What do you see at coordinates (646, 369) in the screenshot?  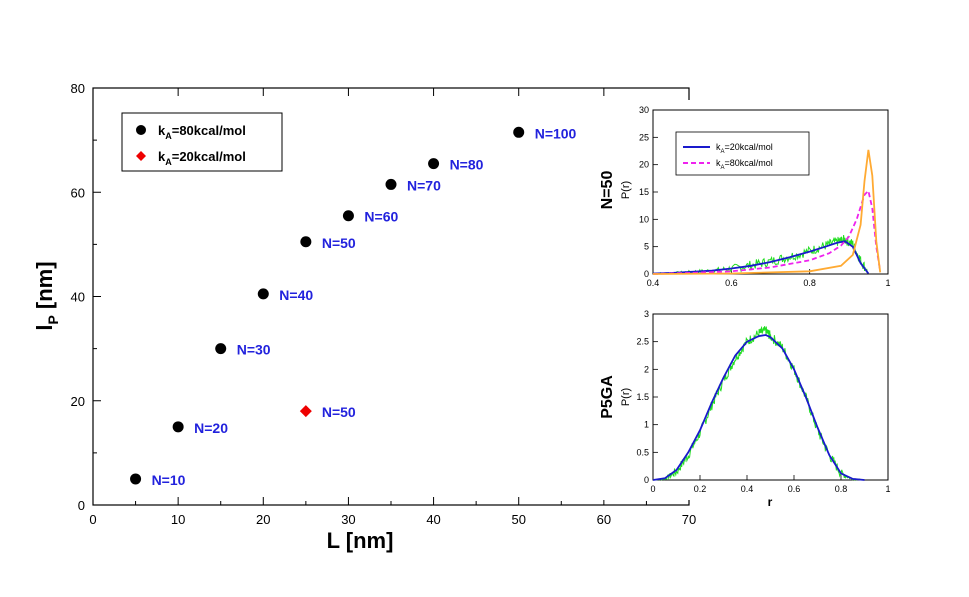 I see `inset-y-tick-label: 2` at bounding box center [646, 369].